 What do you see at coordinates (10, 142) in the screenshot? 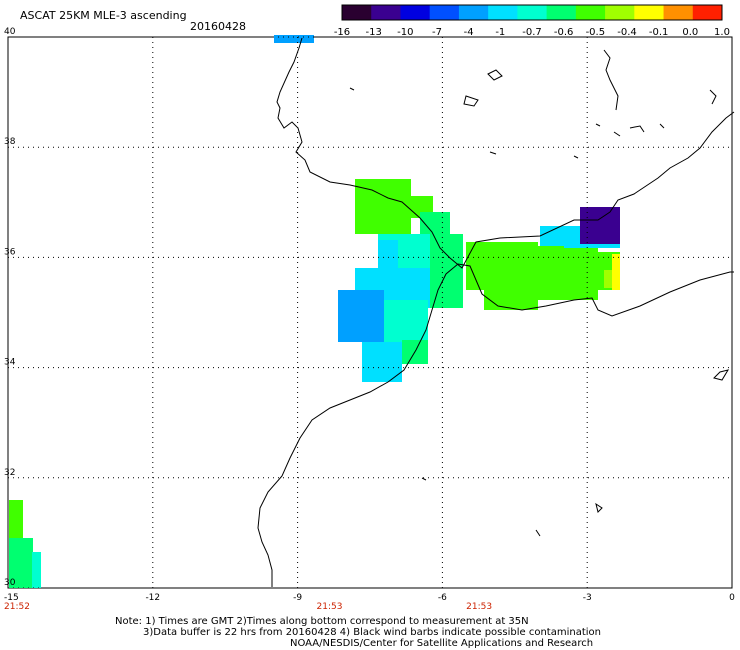
I see `lat-tick-label: 38` at bounding box center [10, 142].